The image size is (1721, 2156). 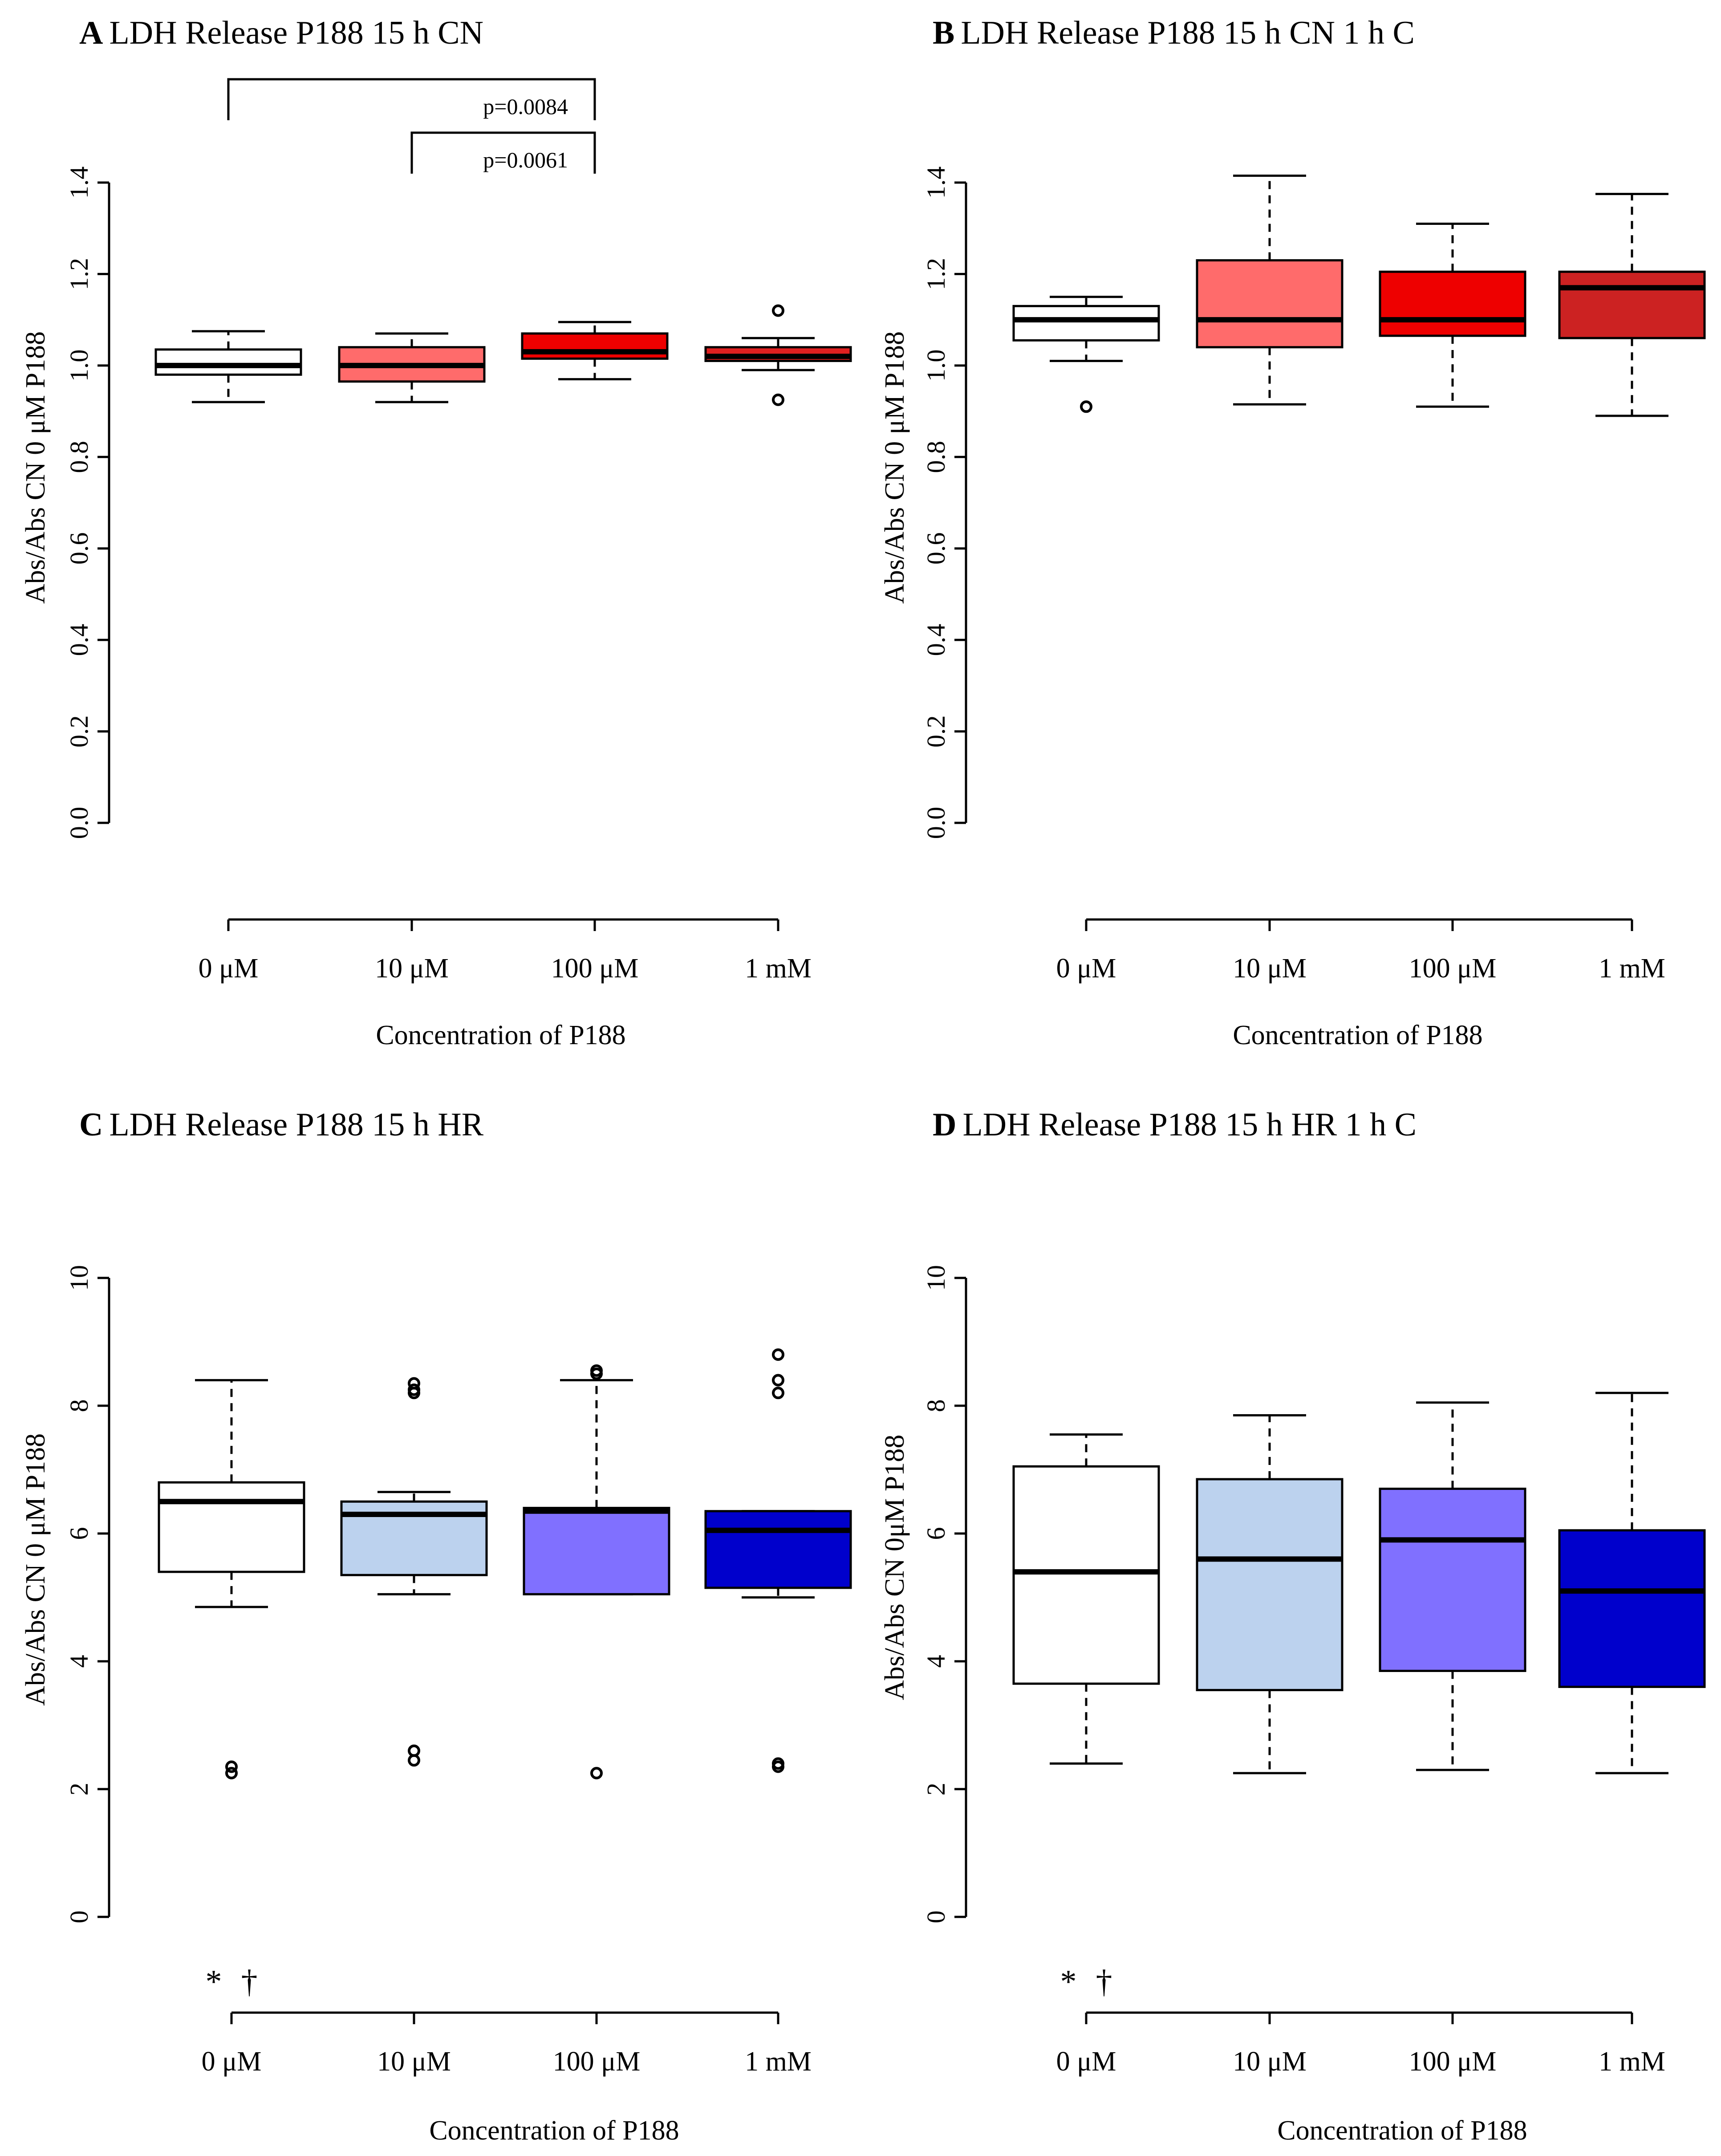 What do you see at coordinates (895, 467) in the screenshot?
I see `panel-b-ylabel: Abs/Abs CN 0 μM P188` at bounding box center [895, 467].